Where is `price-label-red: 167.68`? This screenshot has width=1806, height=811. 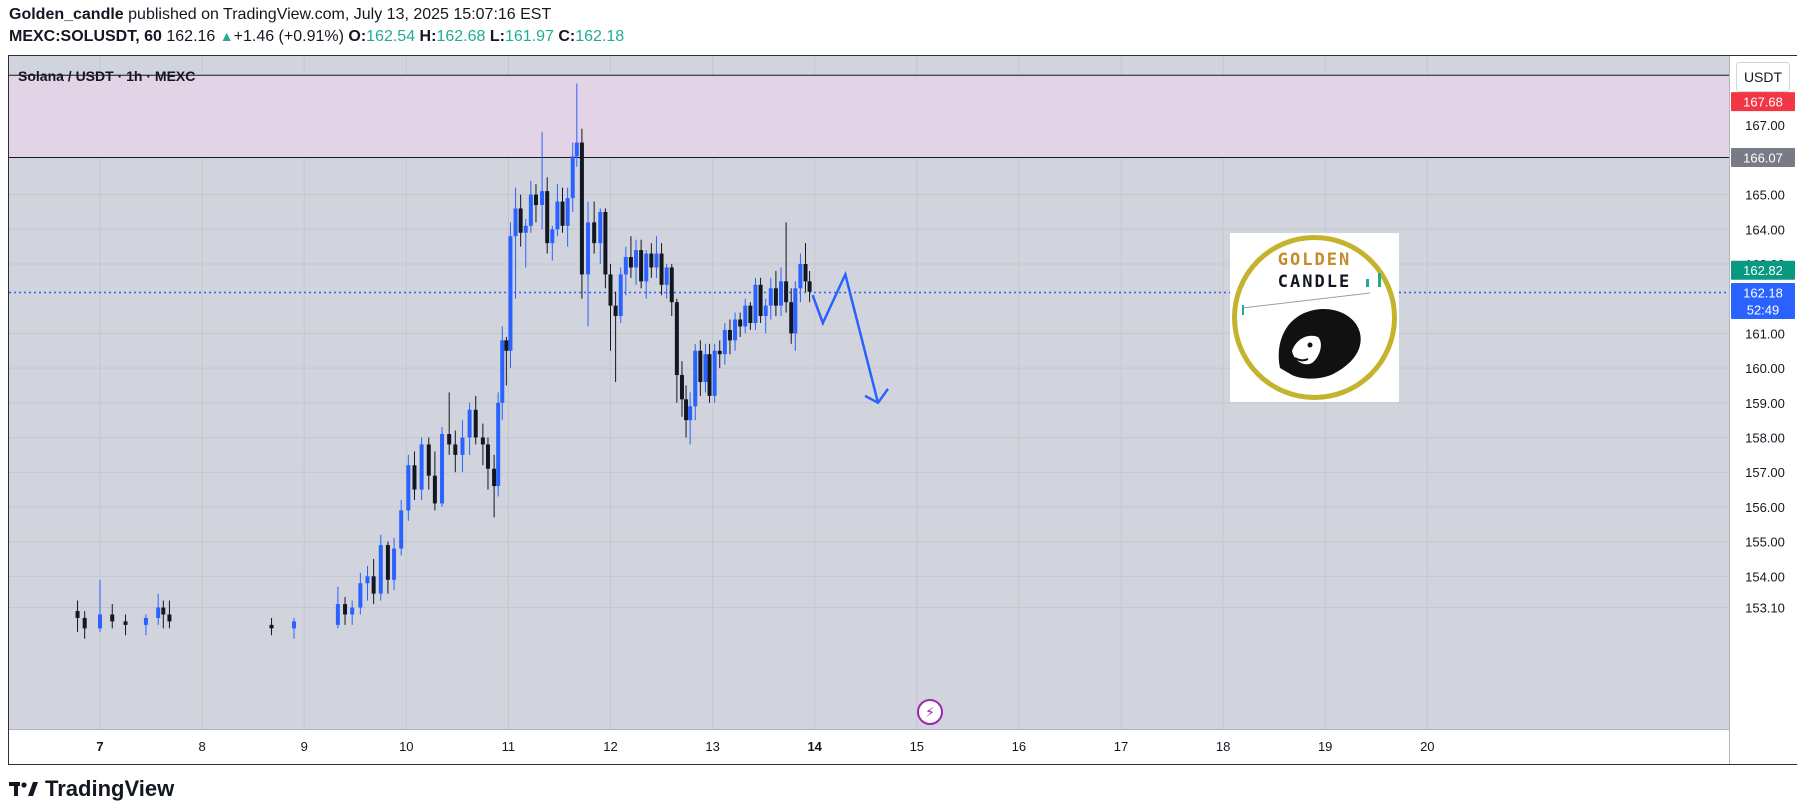 price-label-red: 167.68 is located at coordinates (1763, 102).